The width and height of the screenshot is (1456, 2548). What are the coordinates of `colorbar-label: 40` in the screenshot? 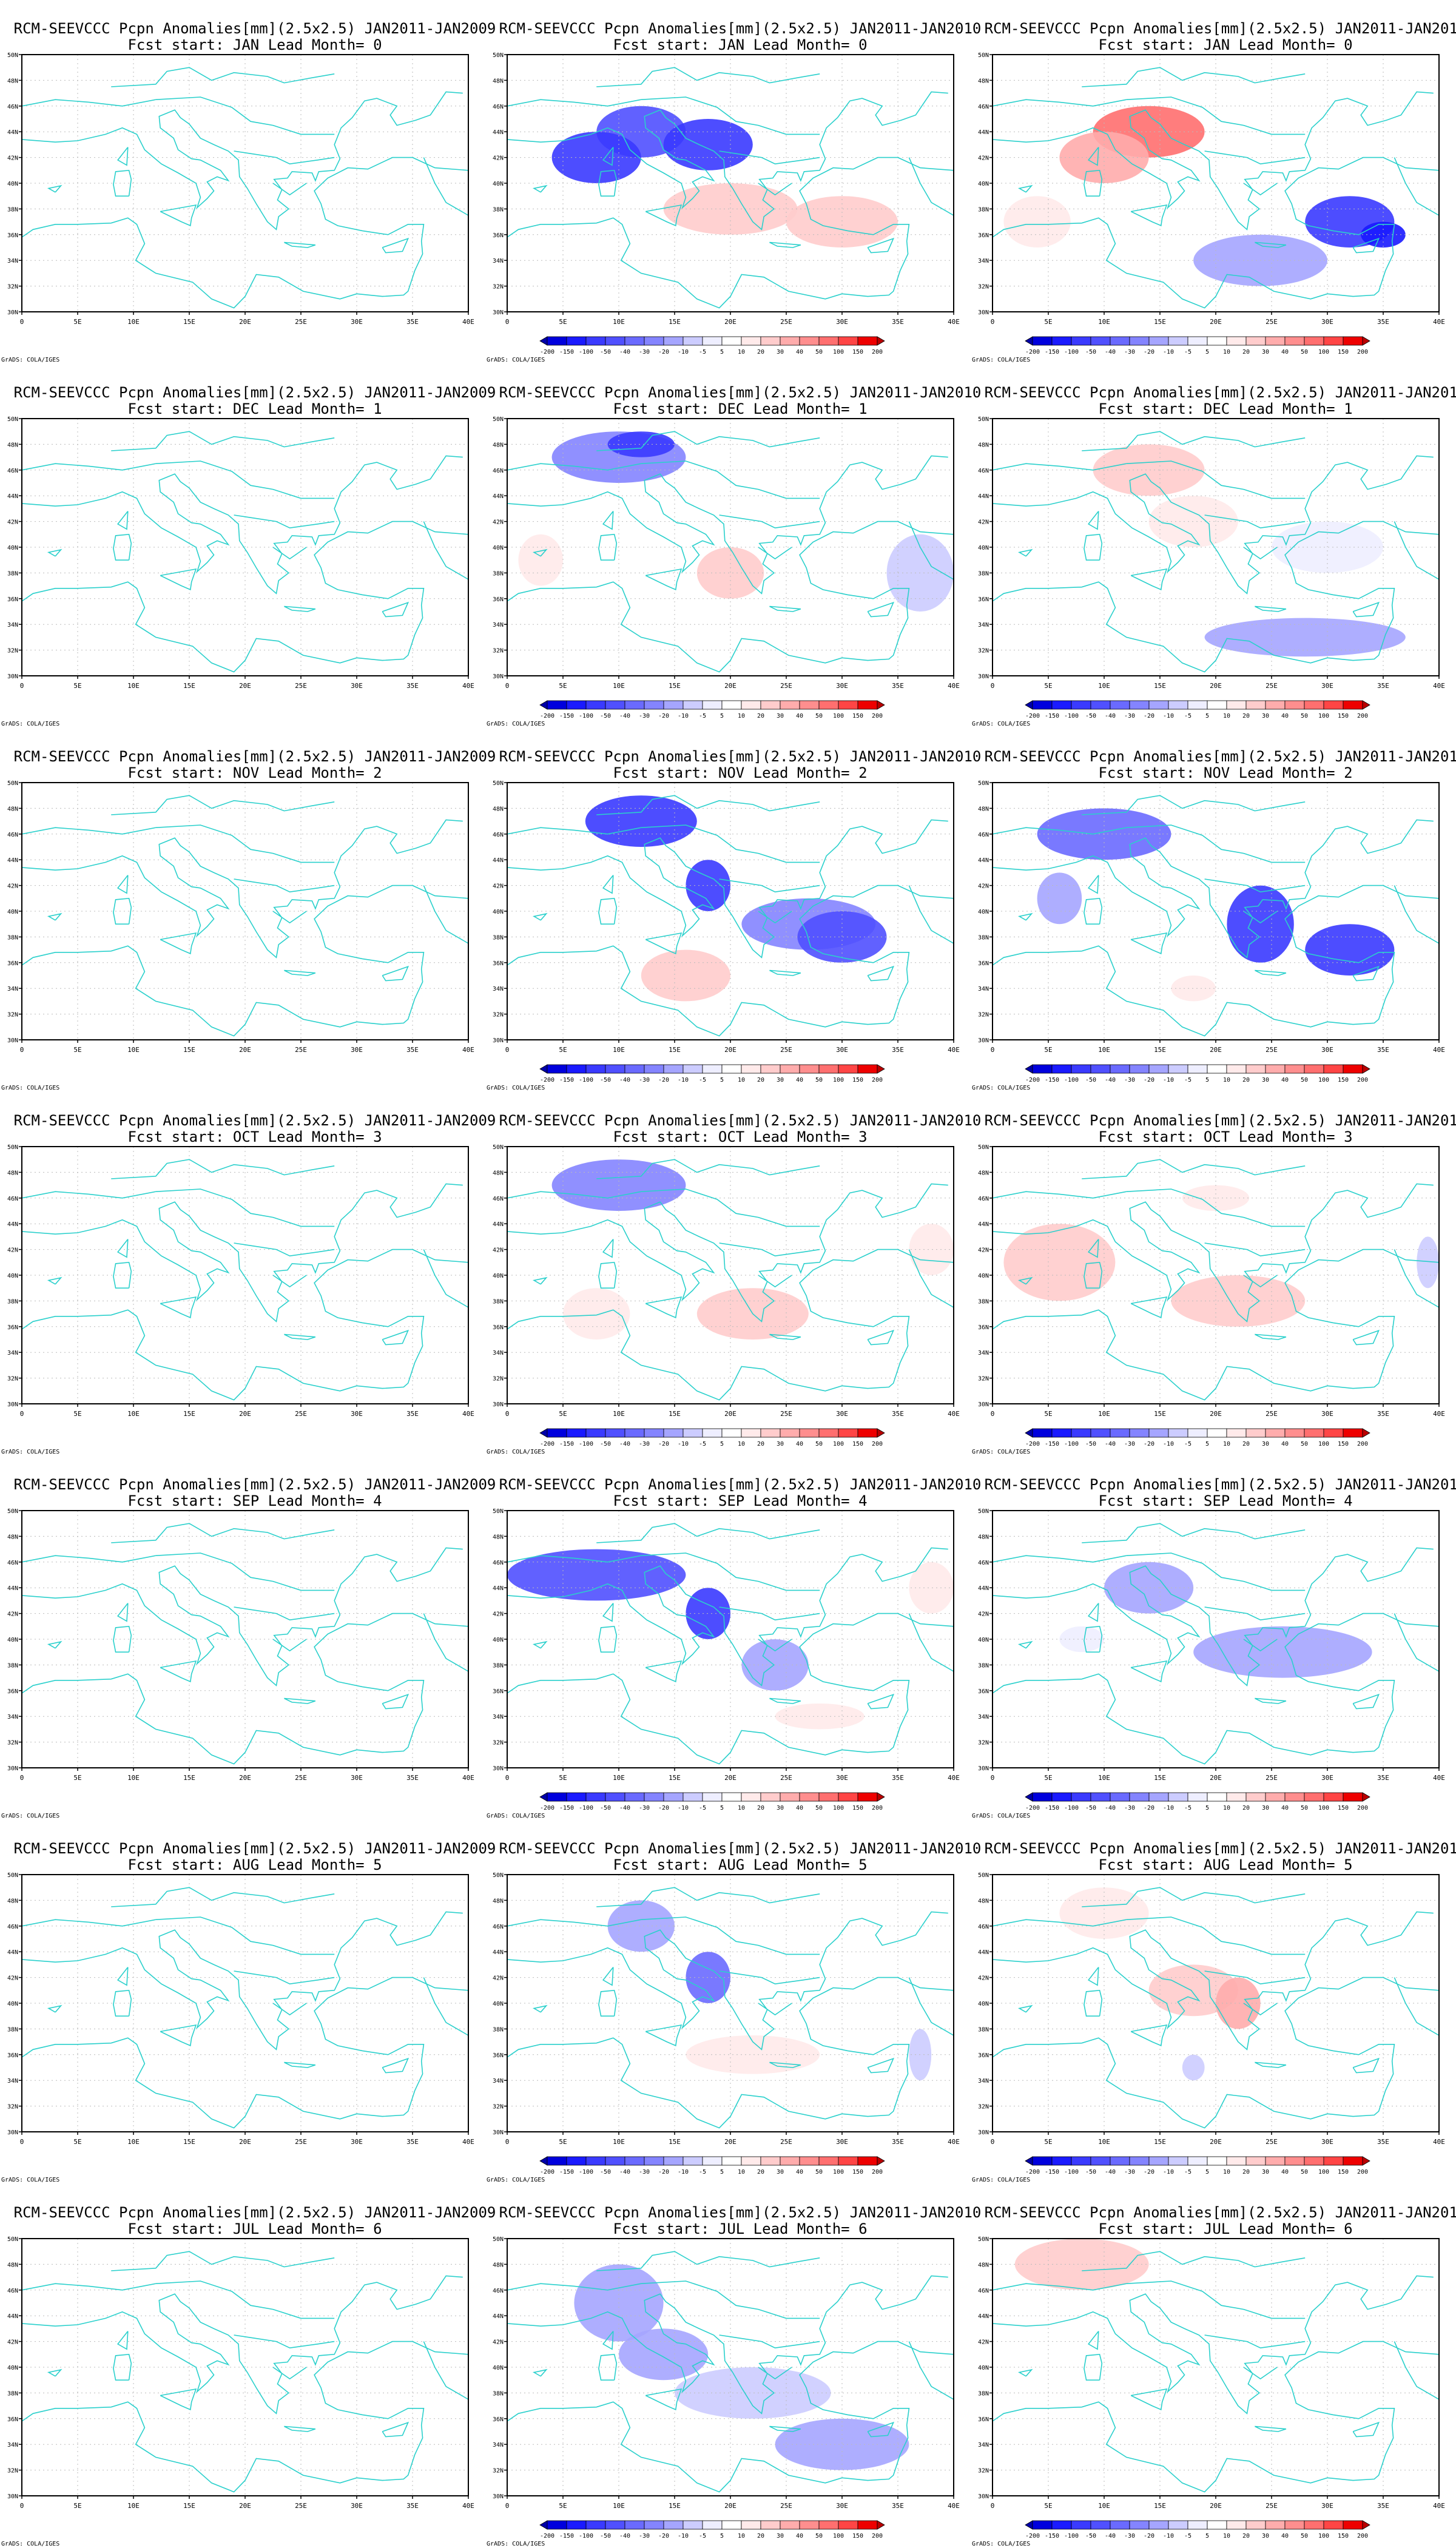 It's located at (799, 1080).